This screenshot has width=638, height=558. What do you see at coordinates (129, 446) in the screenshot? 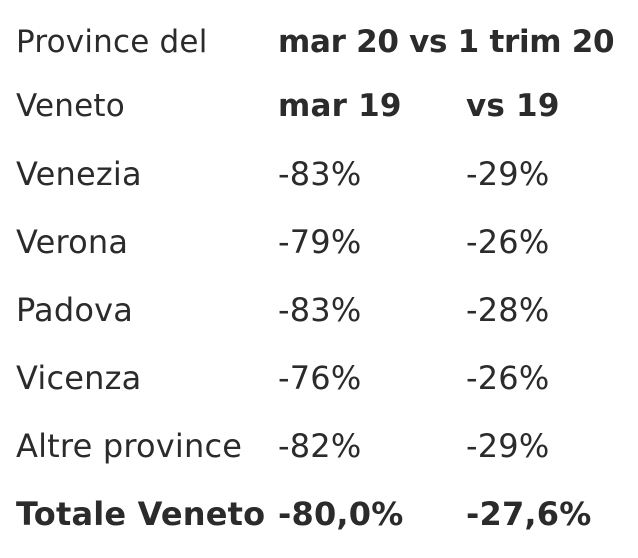
I see `province-name: Altre province` at bounding box center [129, 446].